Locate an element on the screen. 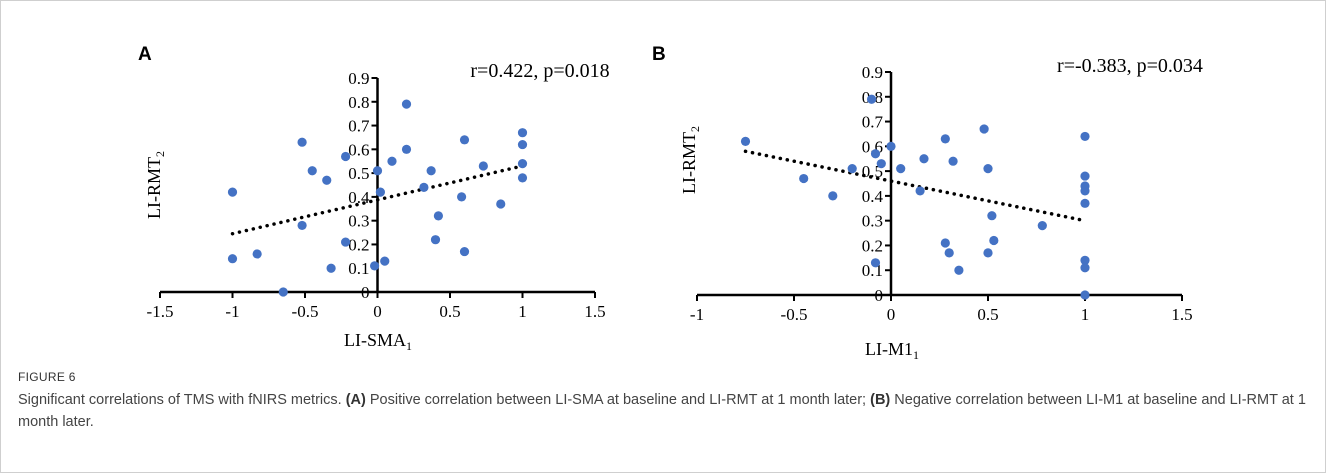 Image resolution: width=1328 pixels, height=475 pixels. panel-a-y-tick-label: 0.6 is located at coordinates (358, 149).